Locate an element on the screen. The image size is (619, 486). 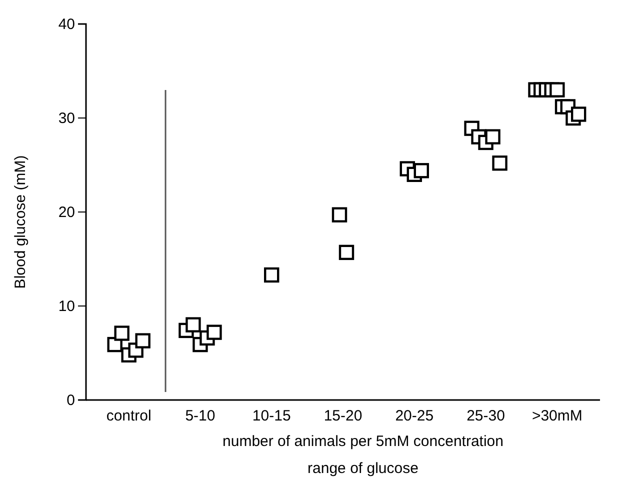
x-tick-label: 15-20 is located at coordinates (343, 416).